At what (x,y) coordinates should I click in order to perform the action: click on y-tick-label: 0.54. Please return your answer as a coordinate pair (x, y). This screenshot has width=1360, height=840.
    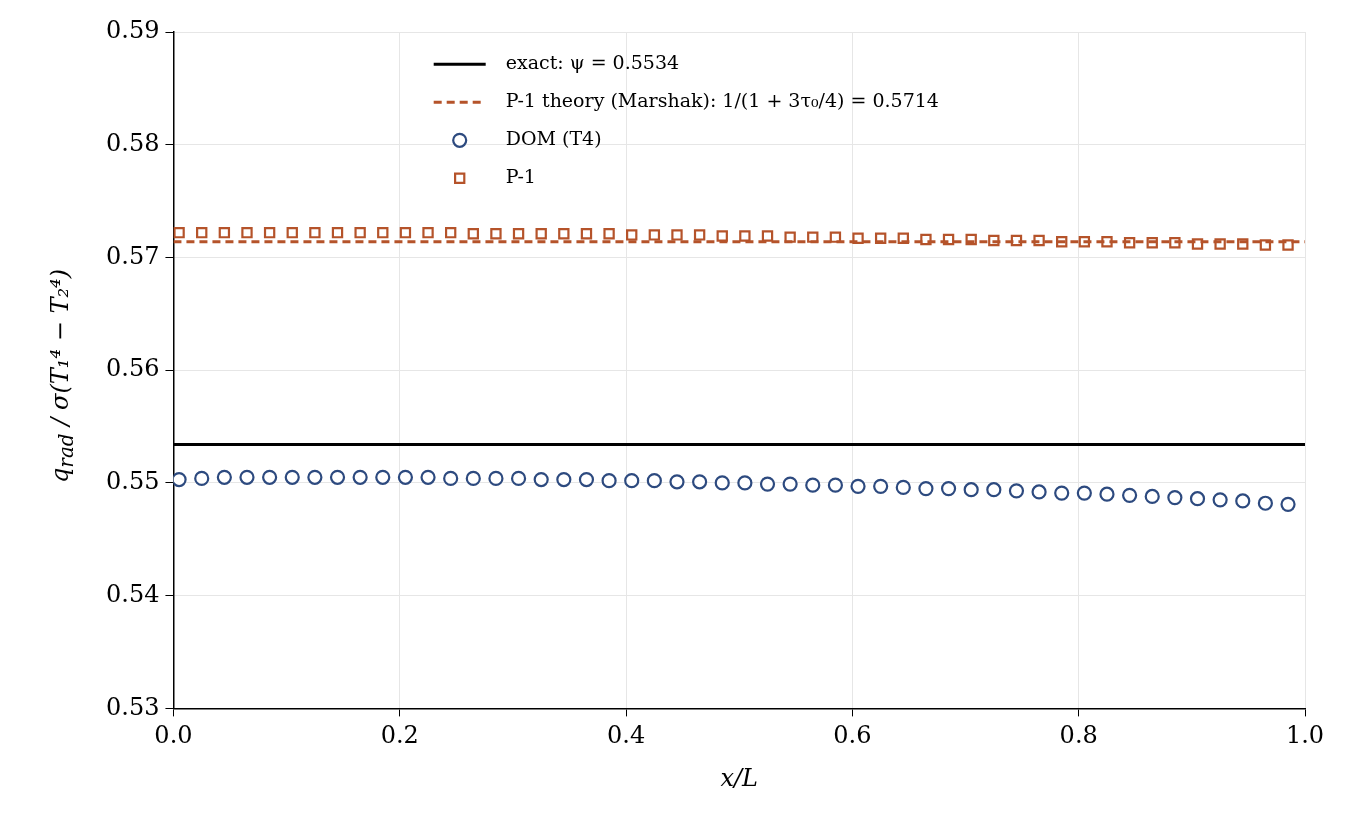
    Looking at the image, I should click on (133, 593).